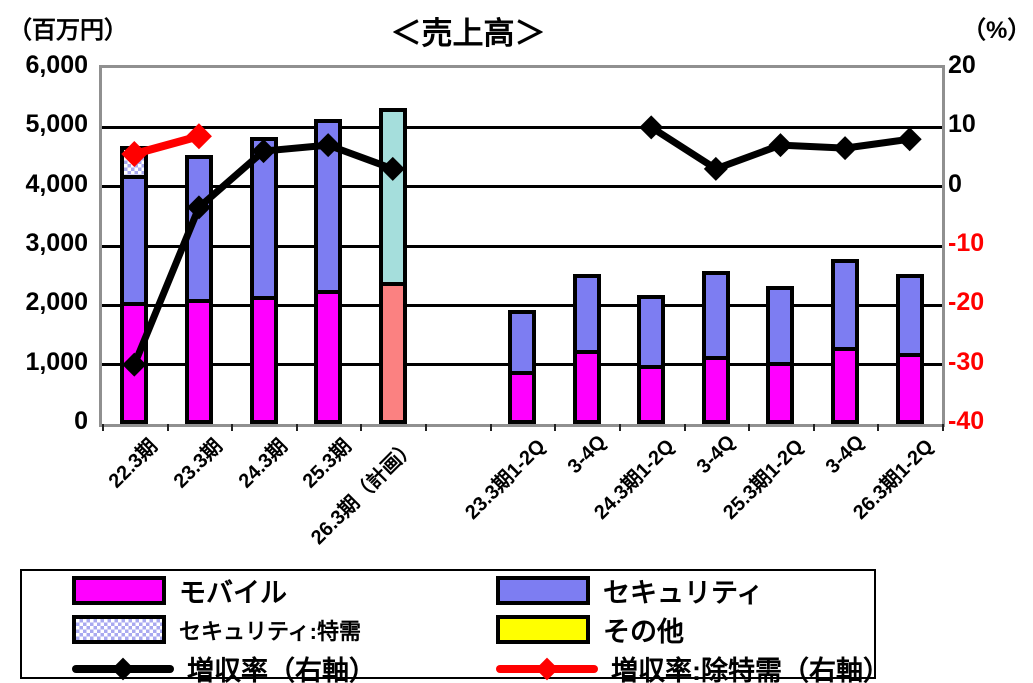 The image size is (1033, 683). I want to click on y-axis-label-left: 3,000, so click(56, 243).